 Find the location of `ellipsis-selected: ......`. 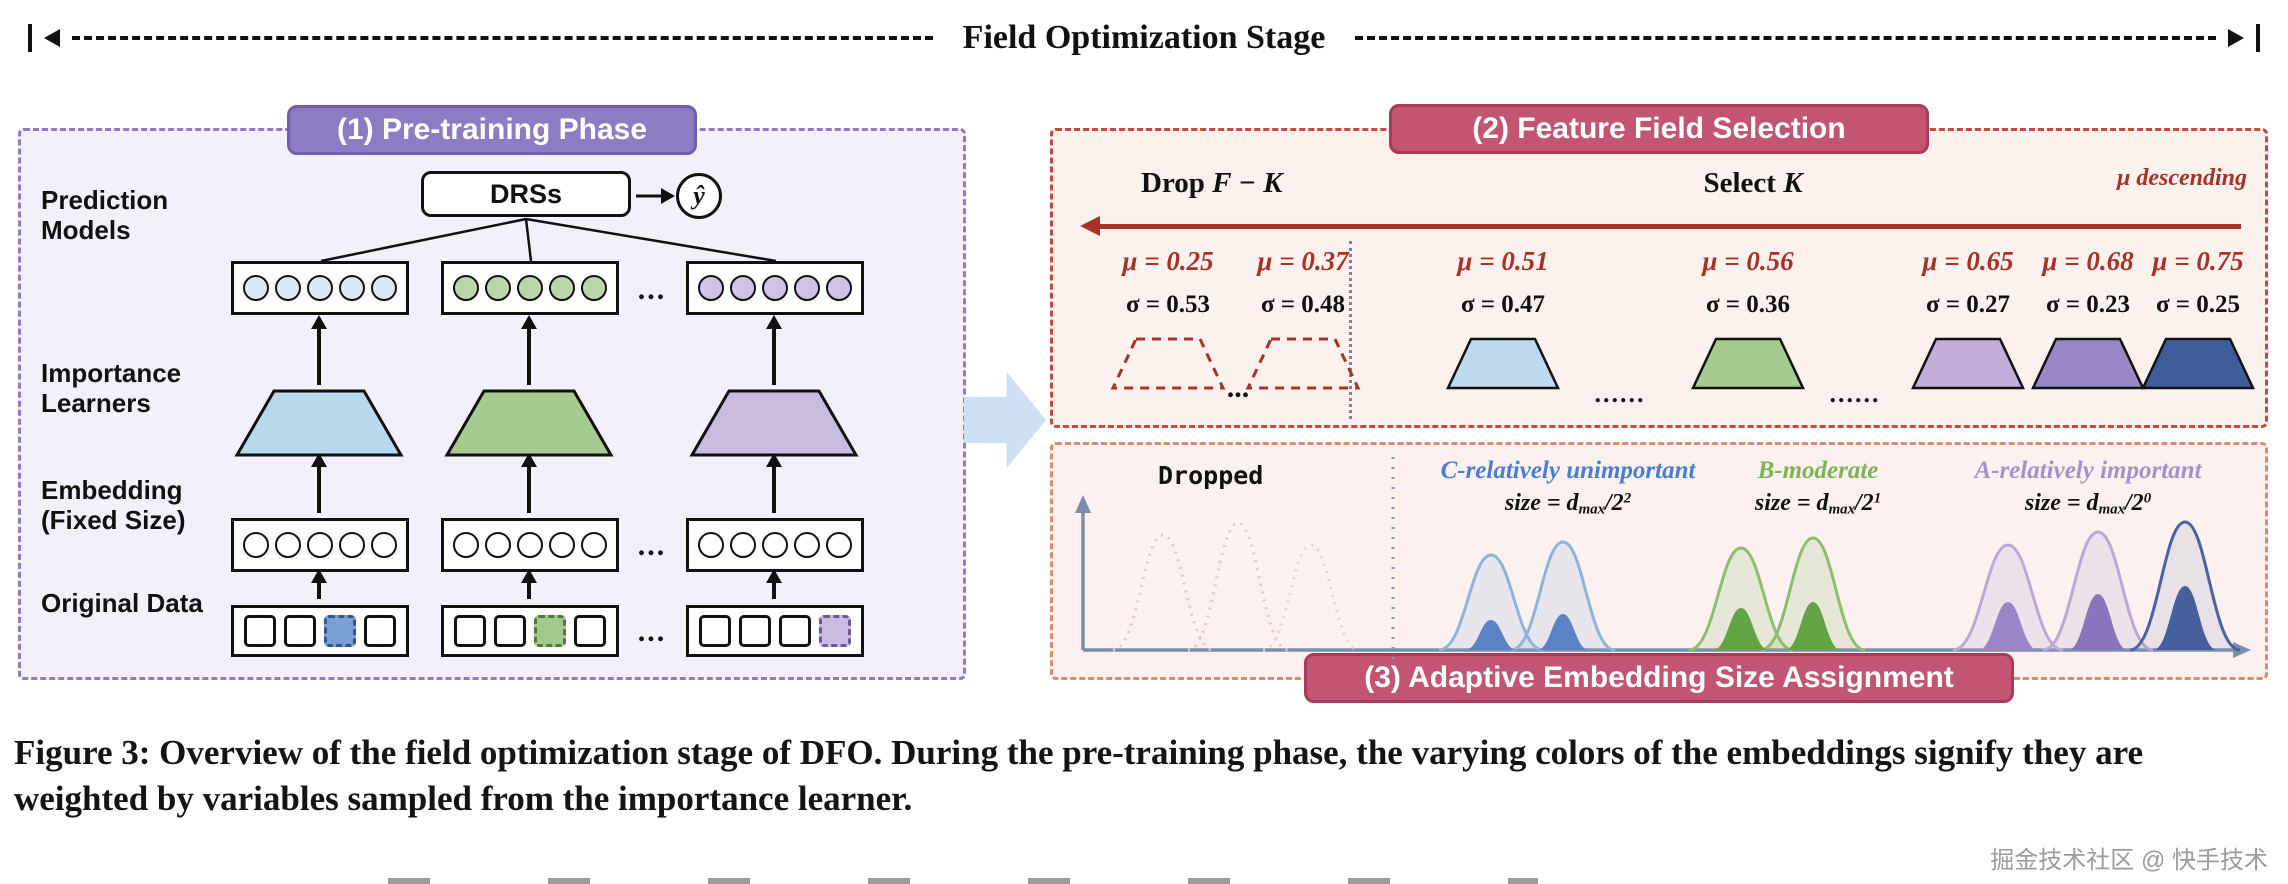

ellipsis-selected: ...... is located at coordinates (1855, 393).